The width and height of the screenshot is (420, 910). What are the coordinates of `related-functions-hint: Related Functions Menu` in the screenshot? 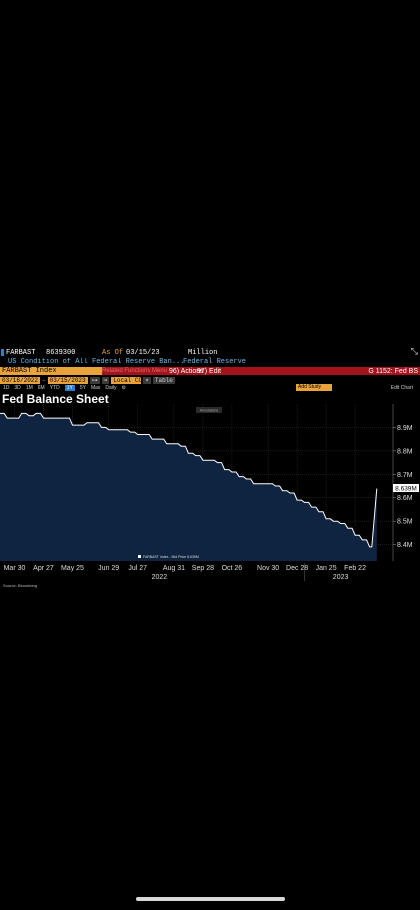 It's located at (135, 371).